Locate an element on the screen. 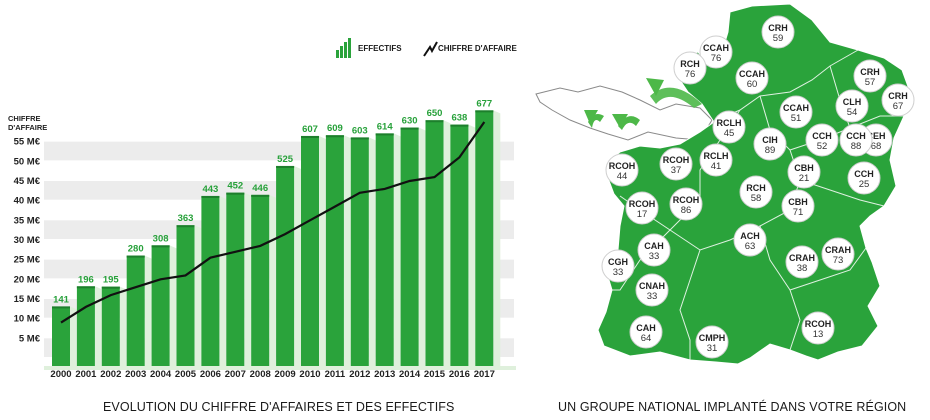 The height and width of the screenshot is (420, 930). region-value: 33 is located at coordinates (618, 272).